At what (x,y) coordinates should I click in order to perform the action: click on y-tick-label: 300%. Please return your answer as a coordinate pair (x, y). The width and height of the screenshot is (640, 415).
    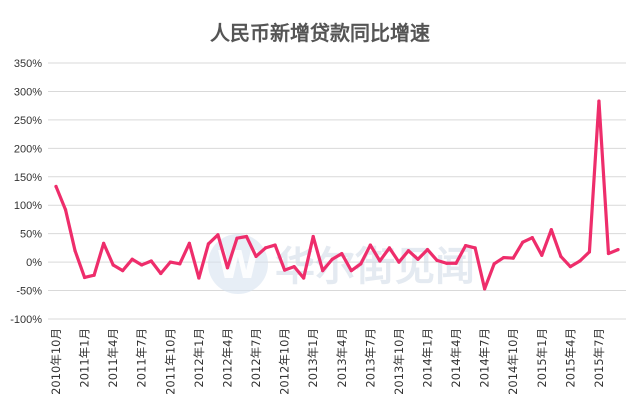
    Looking at the image, I should click on (28, 92).